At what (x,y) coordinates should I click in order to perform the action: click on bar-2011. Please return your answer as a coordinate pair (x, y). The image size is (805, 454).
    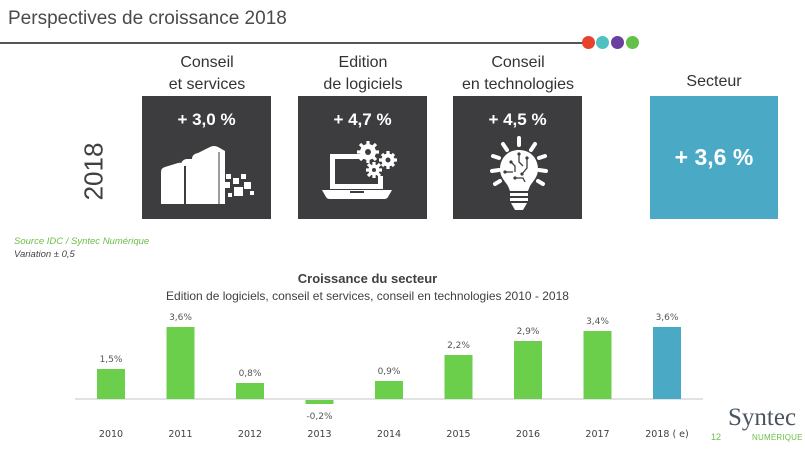
    Looking at the image, I should click on (180, 363).